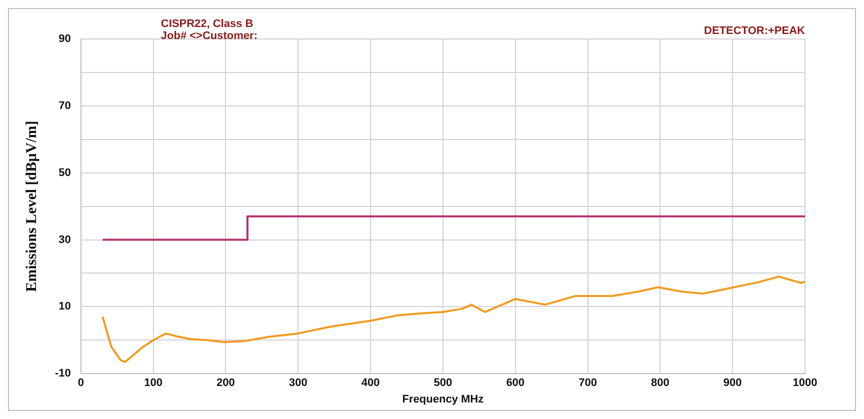  Describe the element at coordinates (64, 106) in the screenshot. I see `y-tick-label: 70` at that location.